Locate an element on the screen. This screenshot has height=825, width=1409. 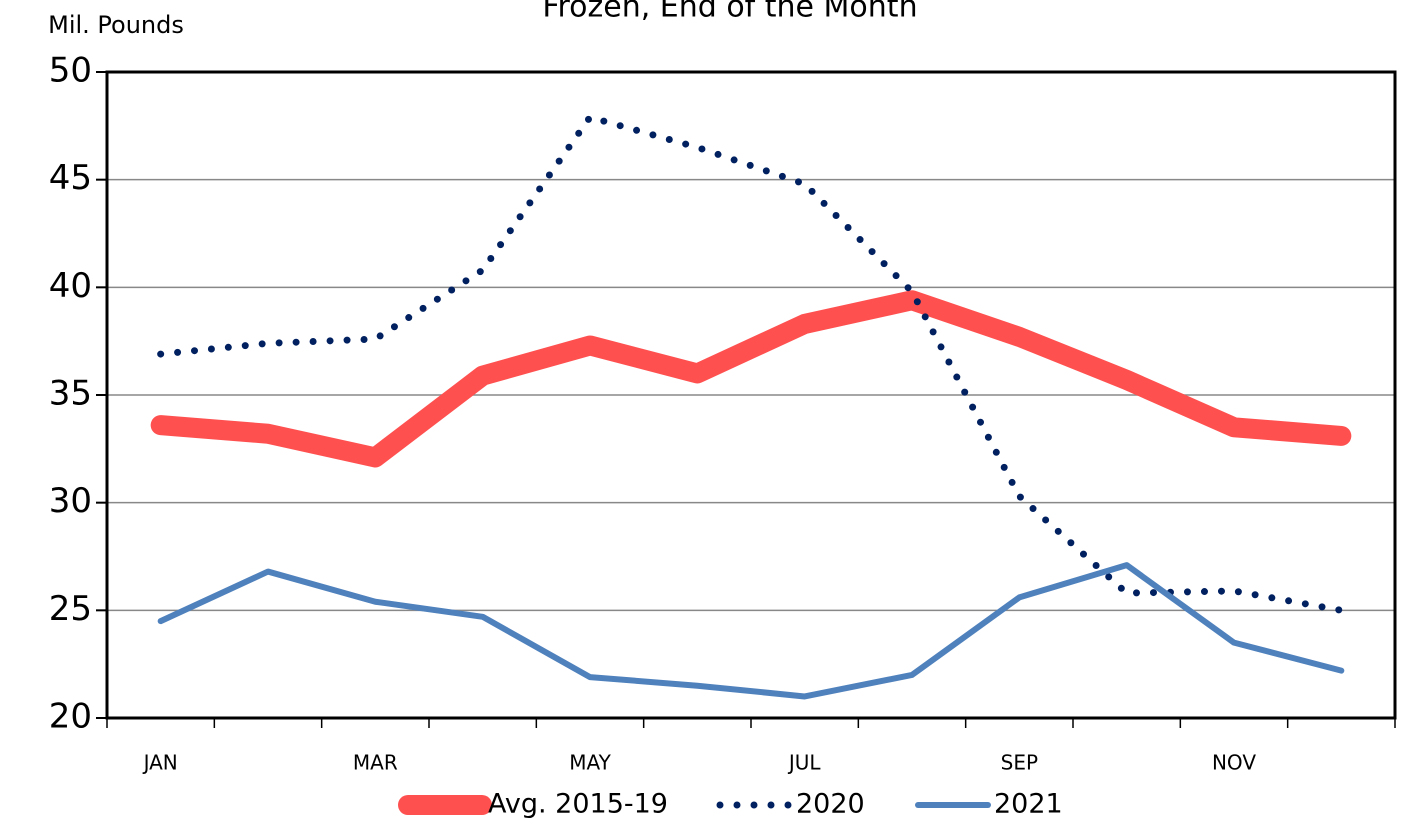
legend-label: 2020 is located at coordinates (830, 804).